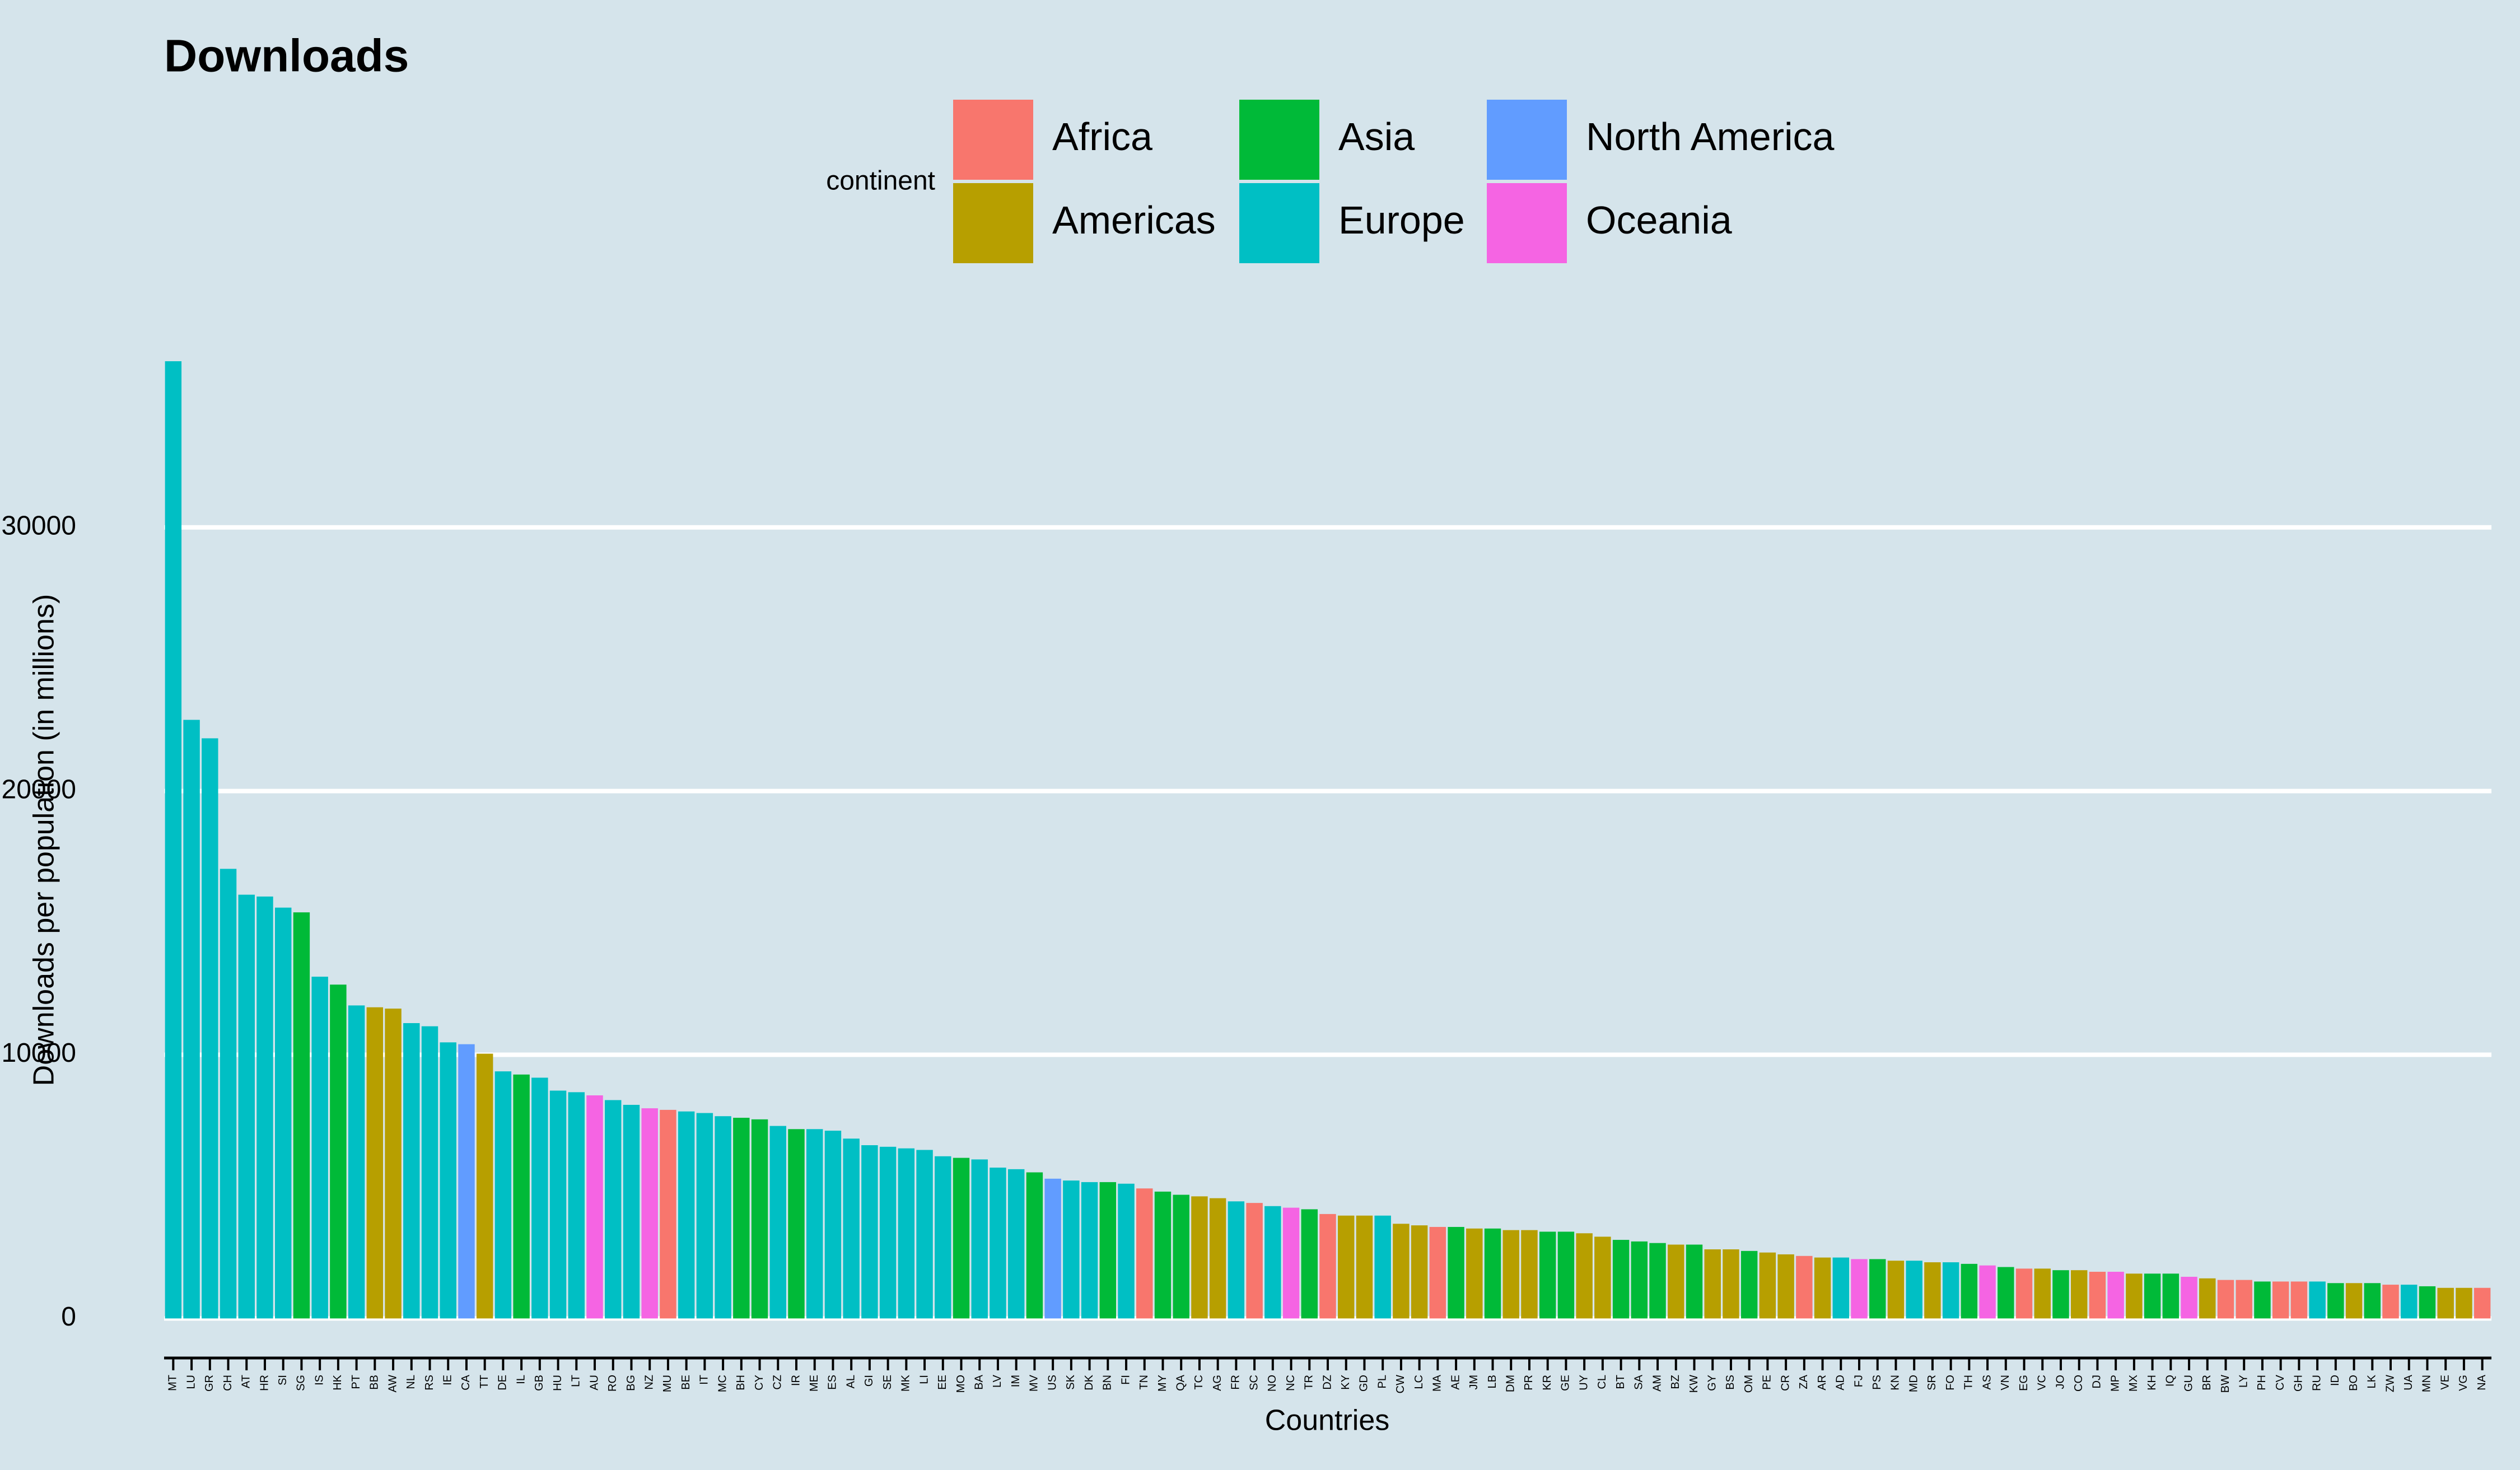 This screenshot has height=1470, width=2520. I want to click on x-tick-label: ES, so click(833, 1383).